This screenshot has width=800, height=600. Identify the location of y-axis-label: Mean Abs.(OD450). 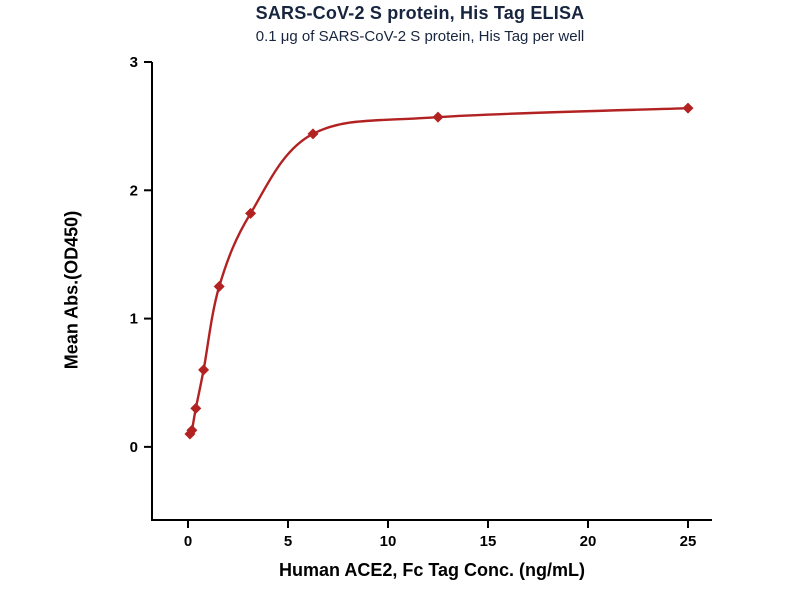
(71, 290).